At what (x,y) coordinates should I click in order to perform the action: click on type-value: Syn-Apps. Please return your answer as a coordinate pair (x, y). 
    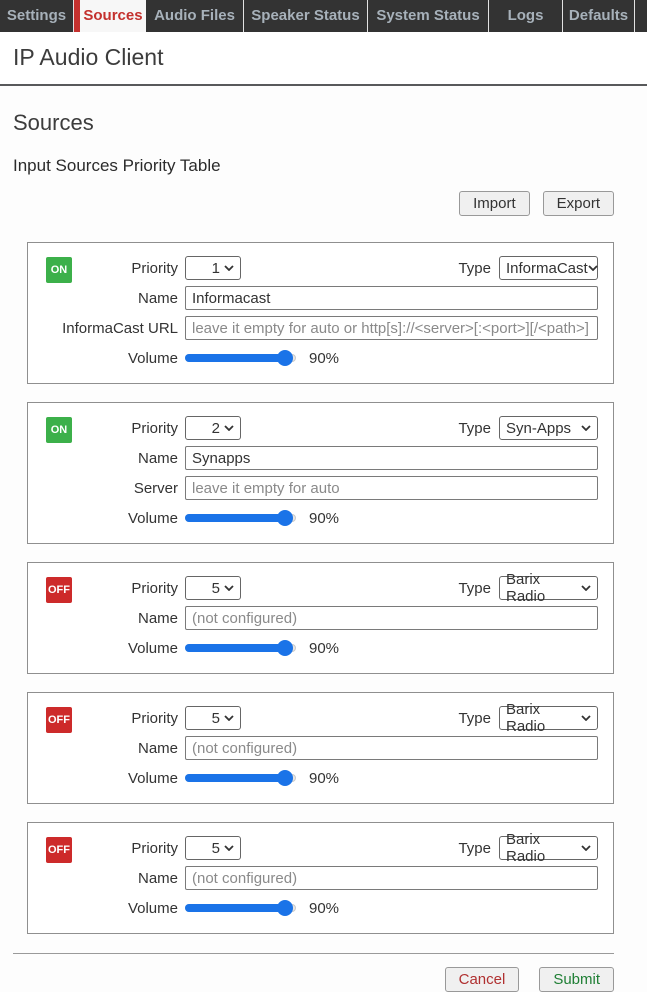
    Looking at the image, I should click on (539, 428).